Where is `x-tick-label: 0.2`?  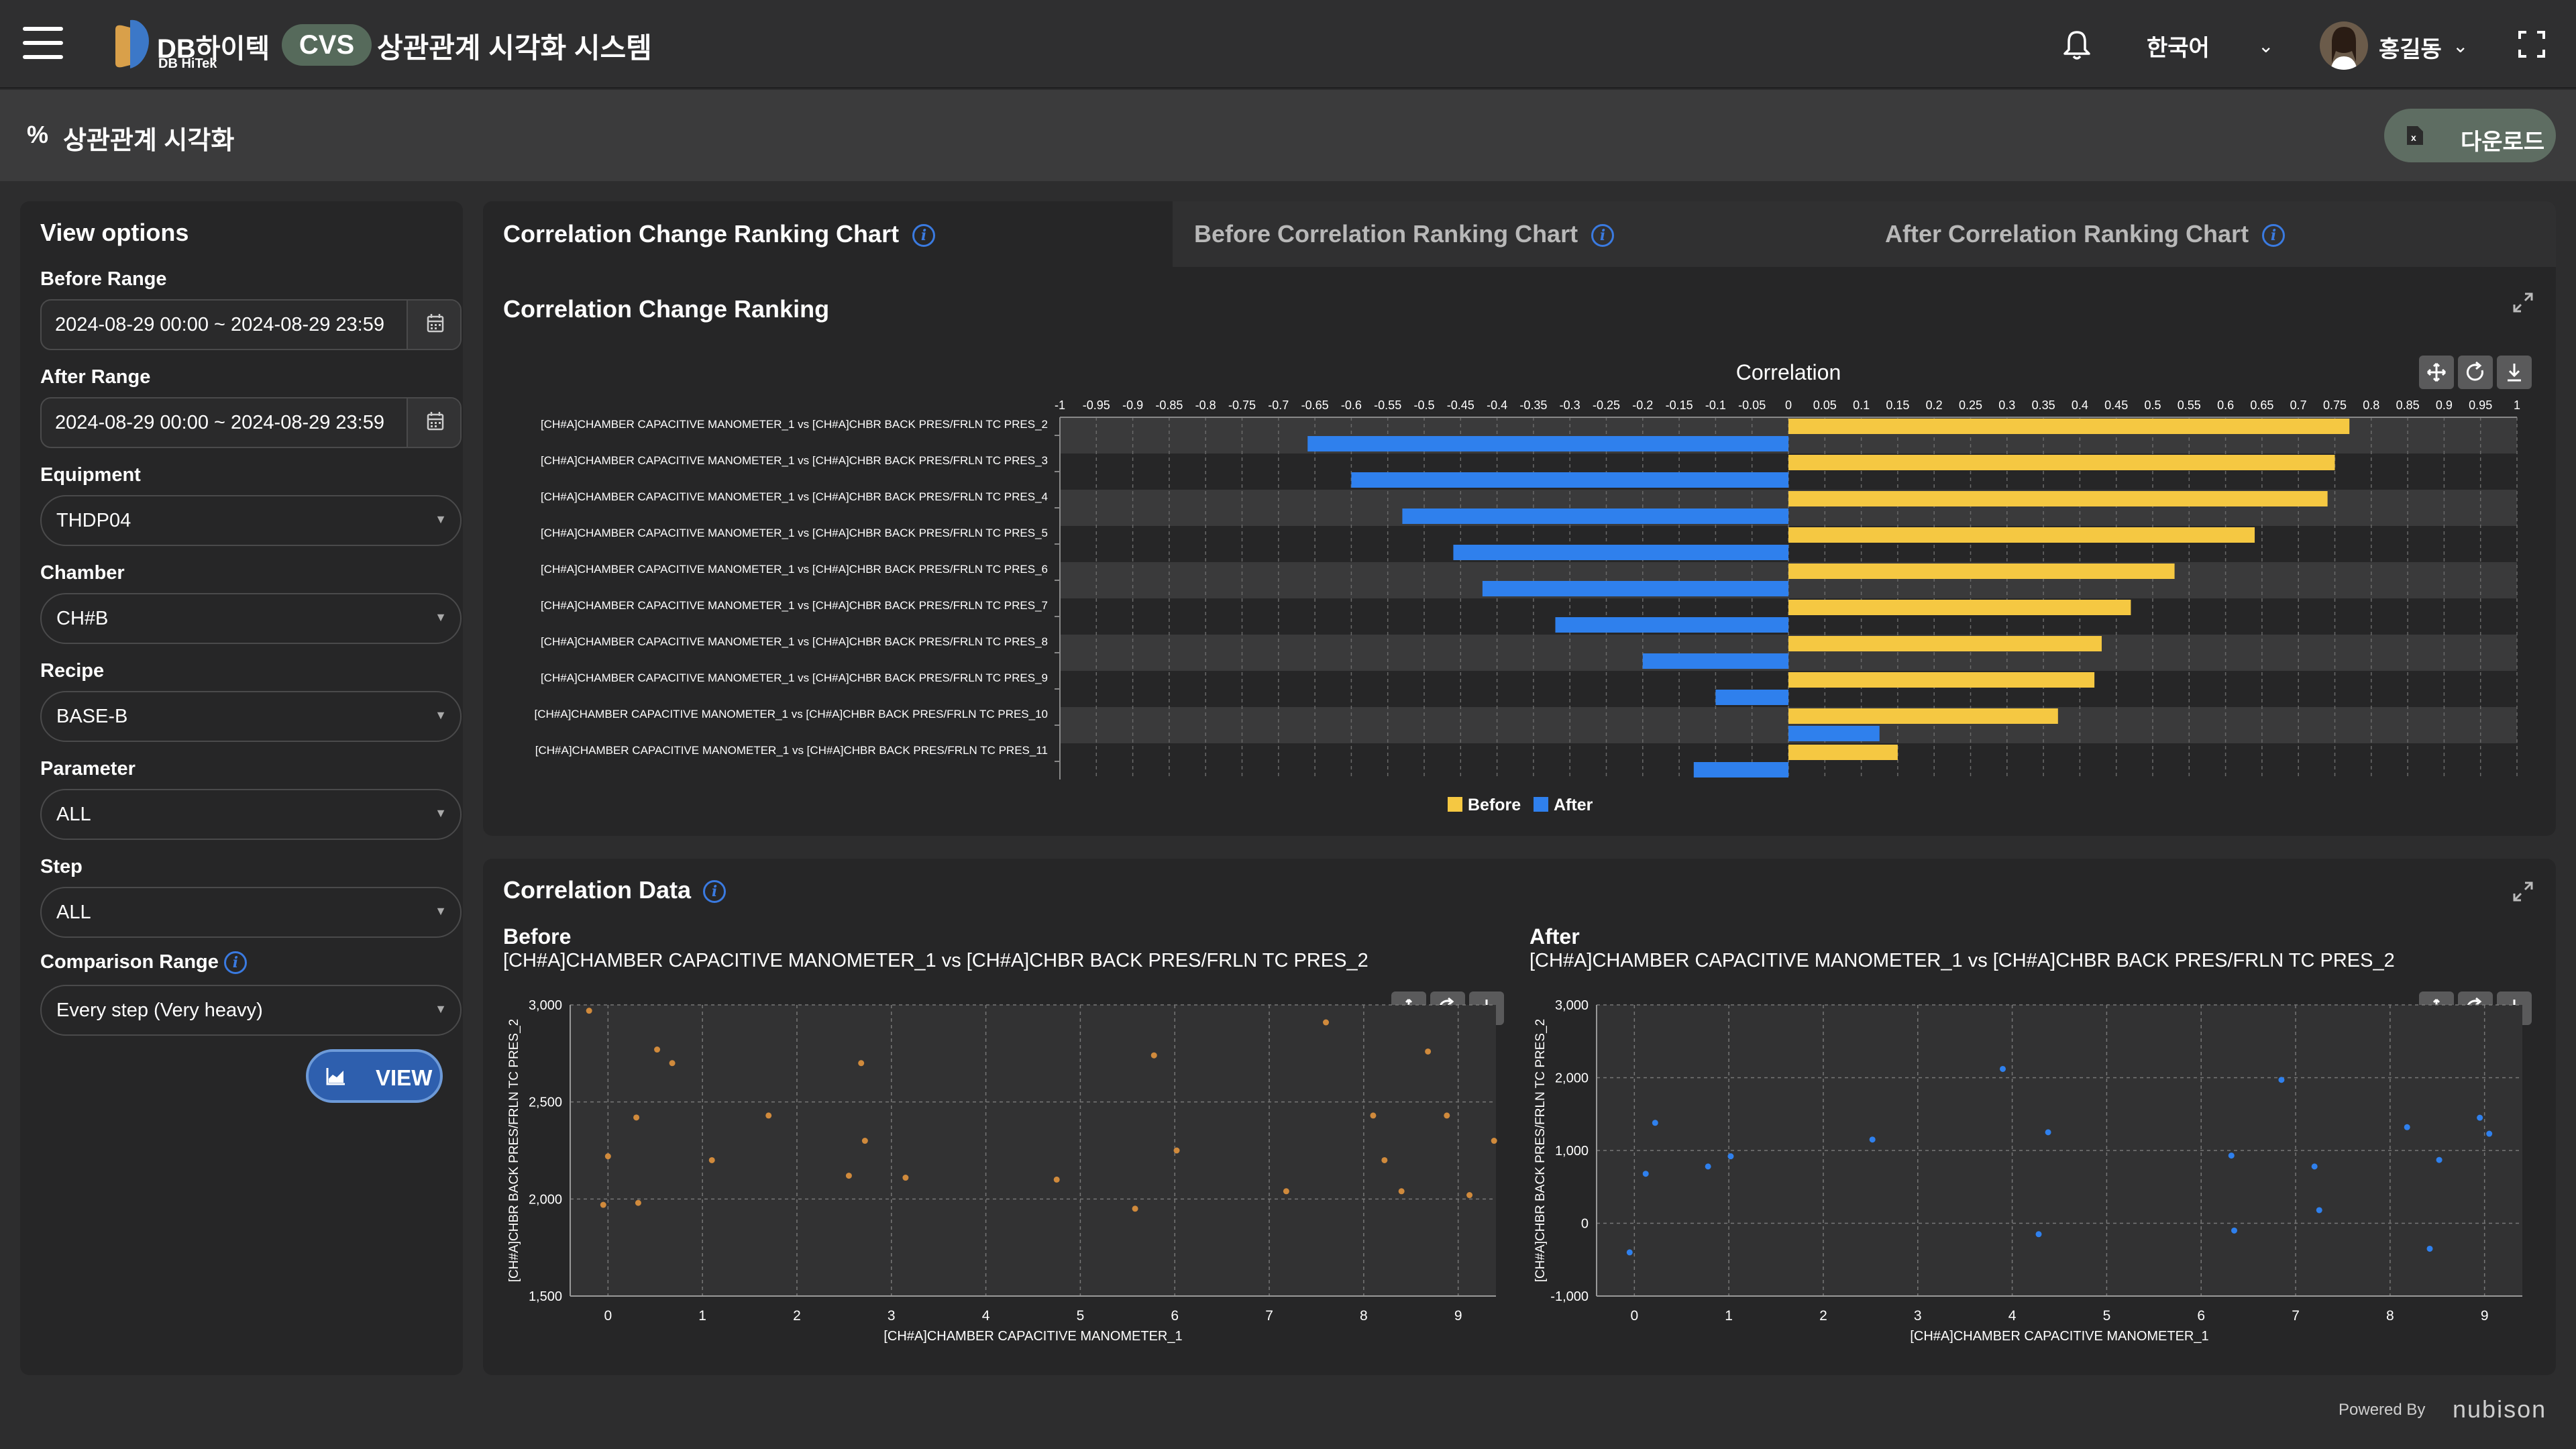
x-tick-label: 0.2 is located at coordinates (1934, 405).